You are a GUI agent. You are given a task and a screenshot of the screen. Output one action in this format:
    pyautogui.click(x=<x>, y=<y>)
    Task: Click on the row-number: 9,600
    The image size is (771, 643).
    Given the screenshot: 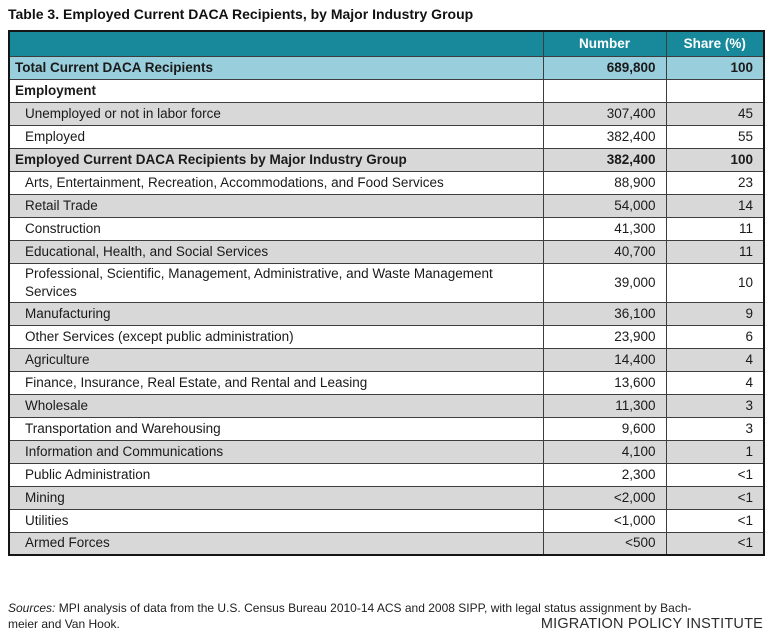 What is the action you would take?
    pyautogui.click(x=604, y=428)
    